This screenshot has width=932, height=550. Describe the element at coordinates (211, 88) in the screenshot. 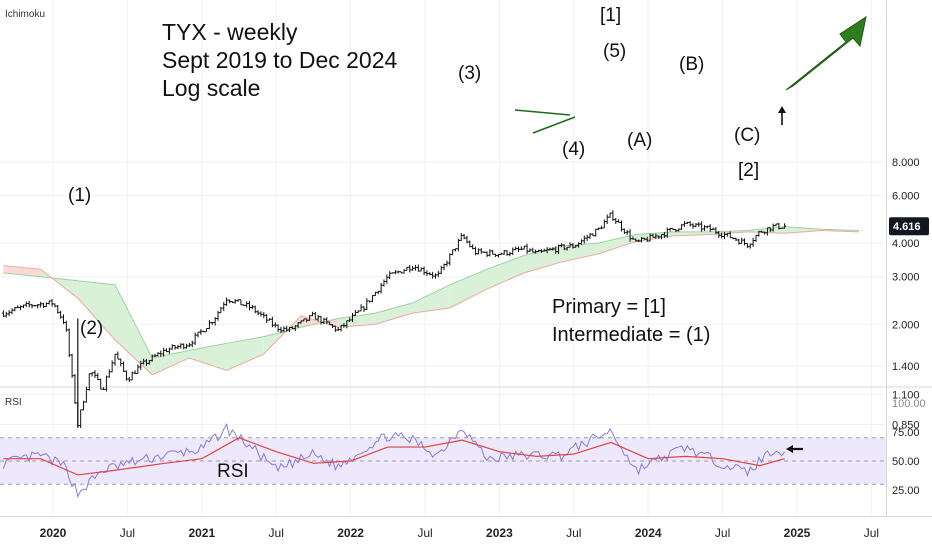

I see `chart-scale-note: Log scale` at that location.